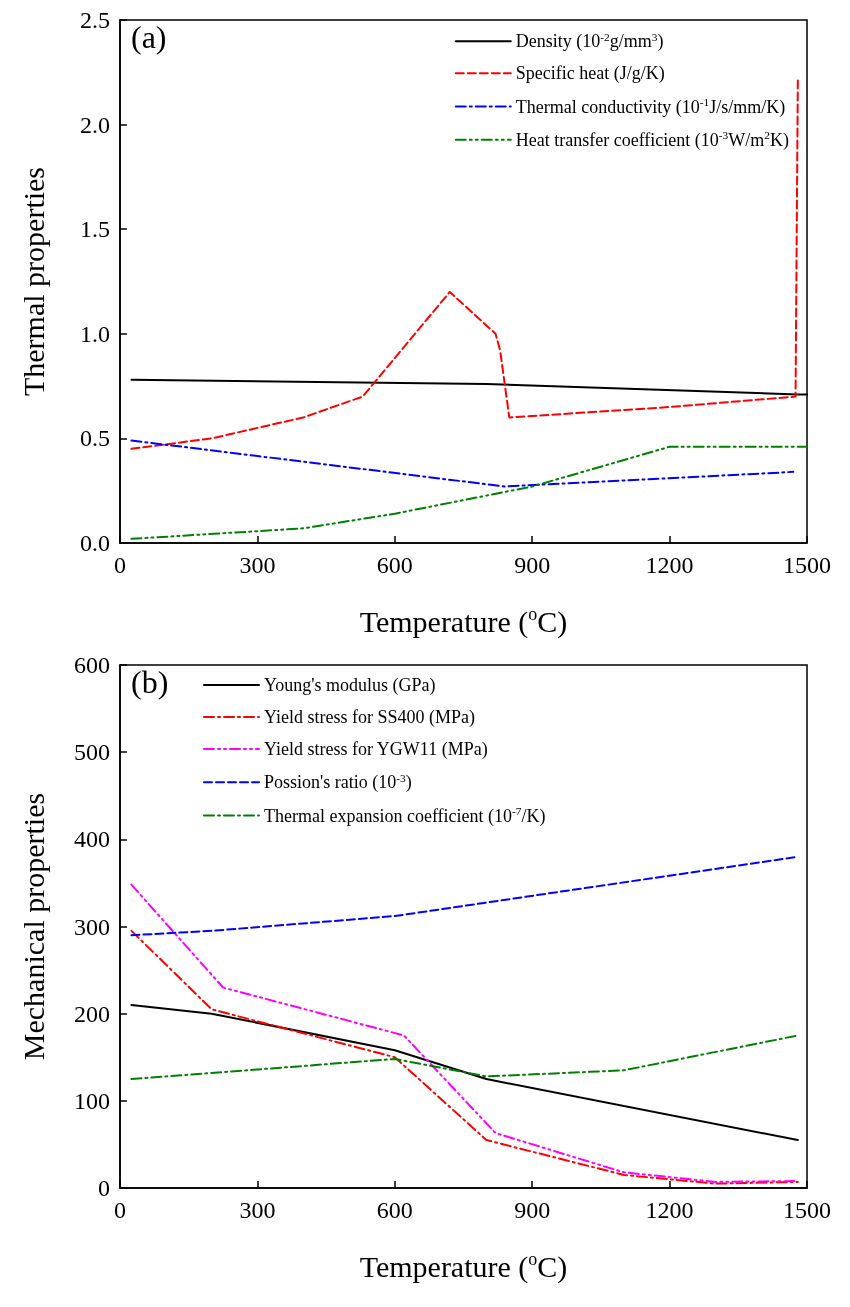 This screenshot has width=850, height=1307. What do you see at coordinates (95, 543) in the screenshot?
I see `y-tick-label: 0.0` at bounding box center [95, 543].